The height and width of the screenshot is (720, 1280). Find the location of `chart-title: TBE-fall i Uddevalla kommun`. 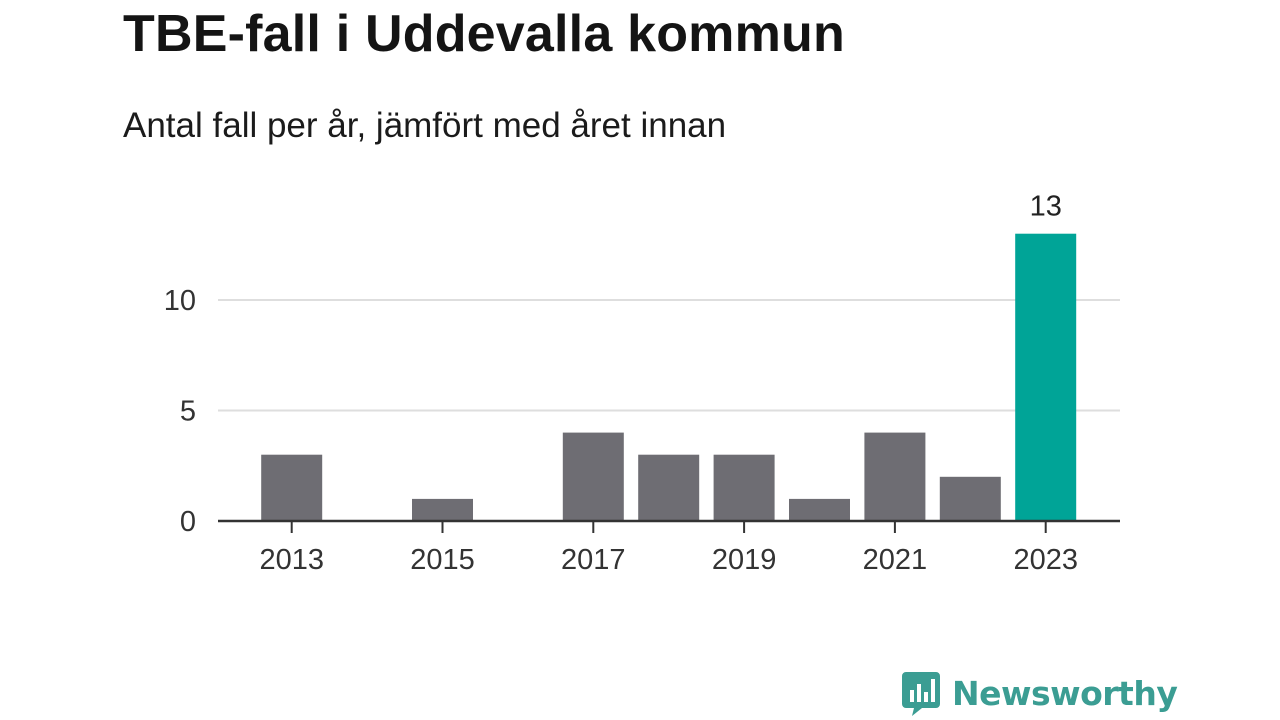

chart-title: TBE-fall i Uddevalla kommun is located at coordinates (484, 34).